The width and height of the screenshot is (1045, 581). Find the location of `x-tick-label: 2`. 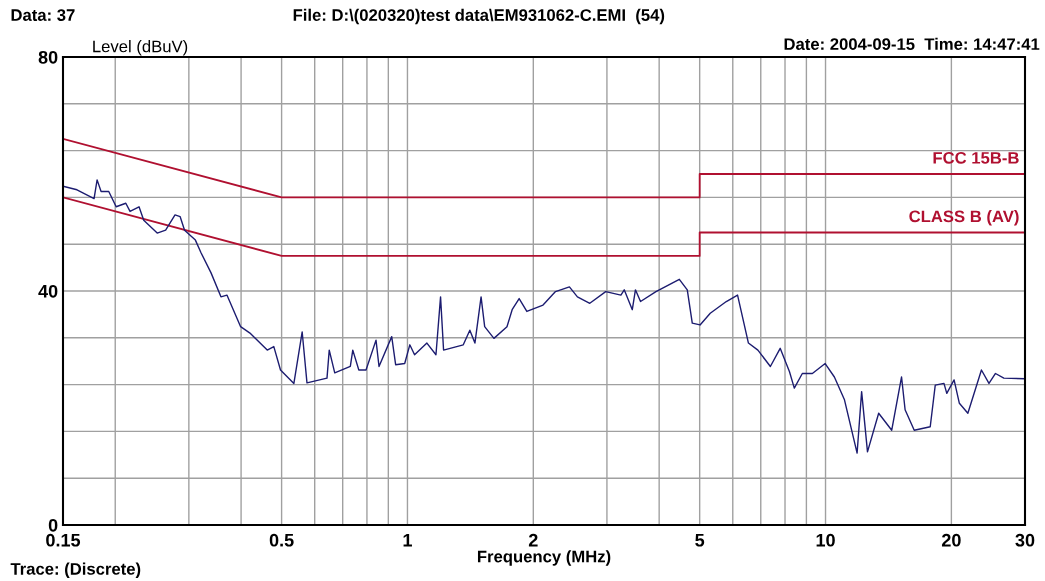

x-tick-label: 2 is located at coordinates (533, 540).